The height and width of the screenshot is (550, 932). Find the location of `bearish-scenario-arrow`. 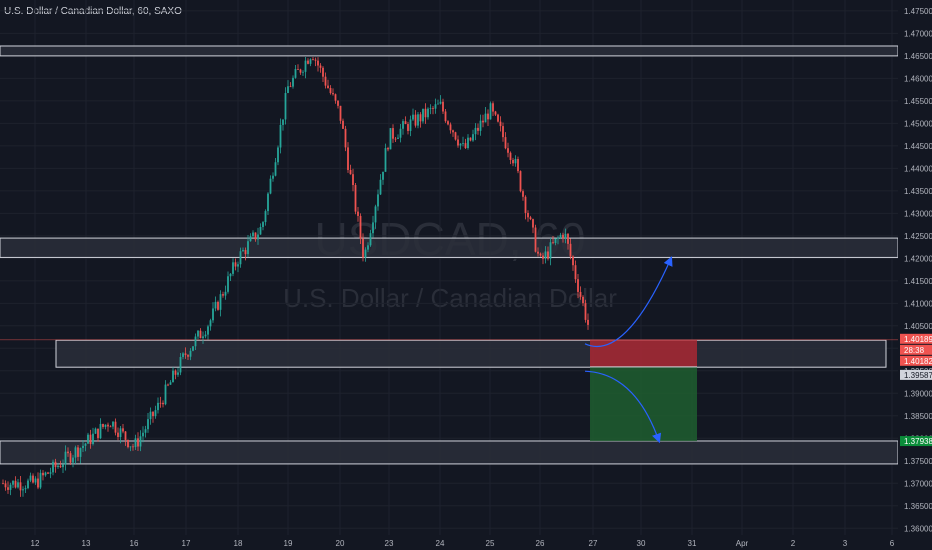

bearish-scenario-arrow is located at coordinates (623, 407).